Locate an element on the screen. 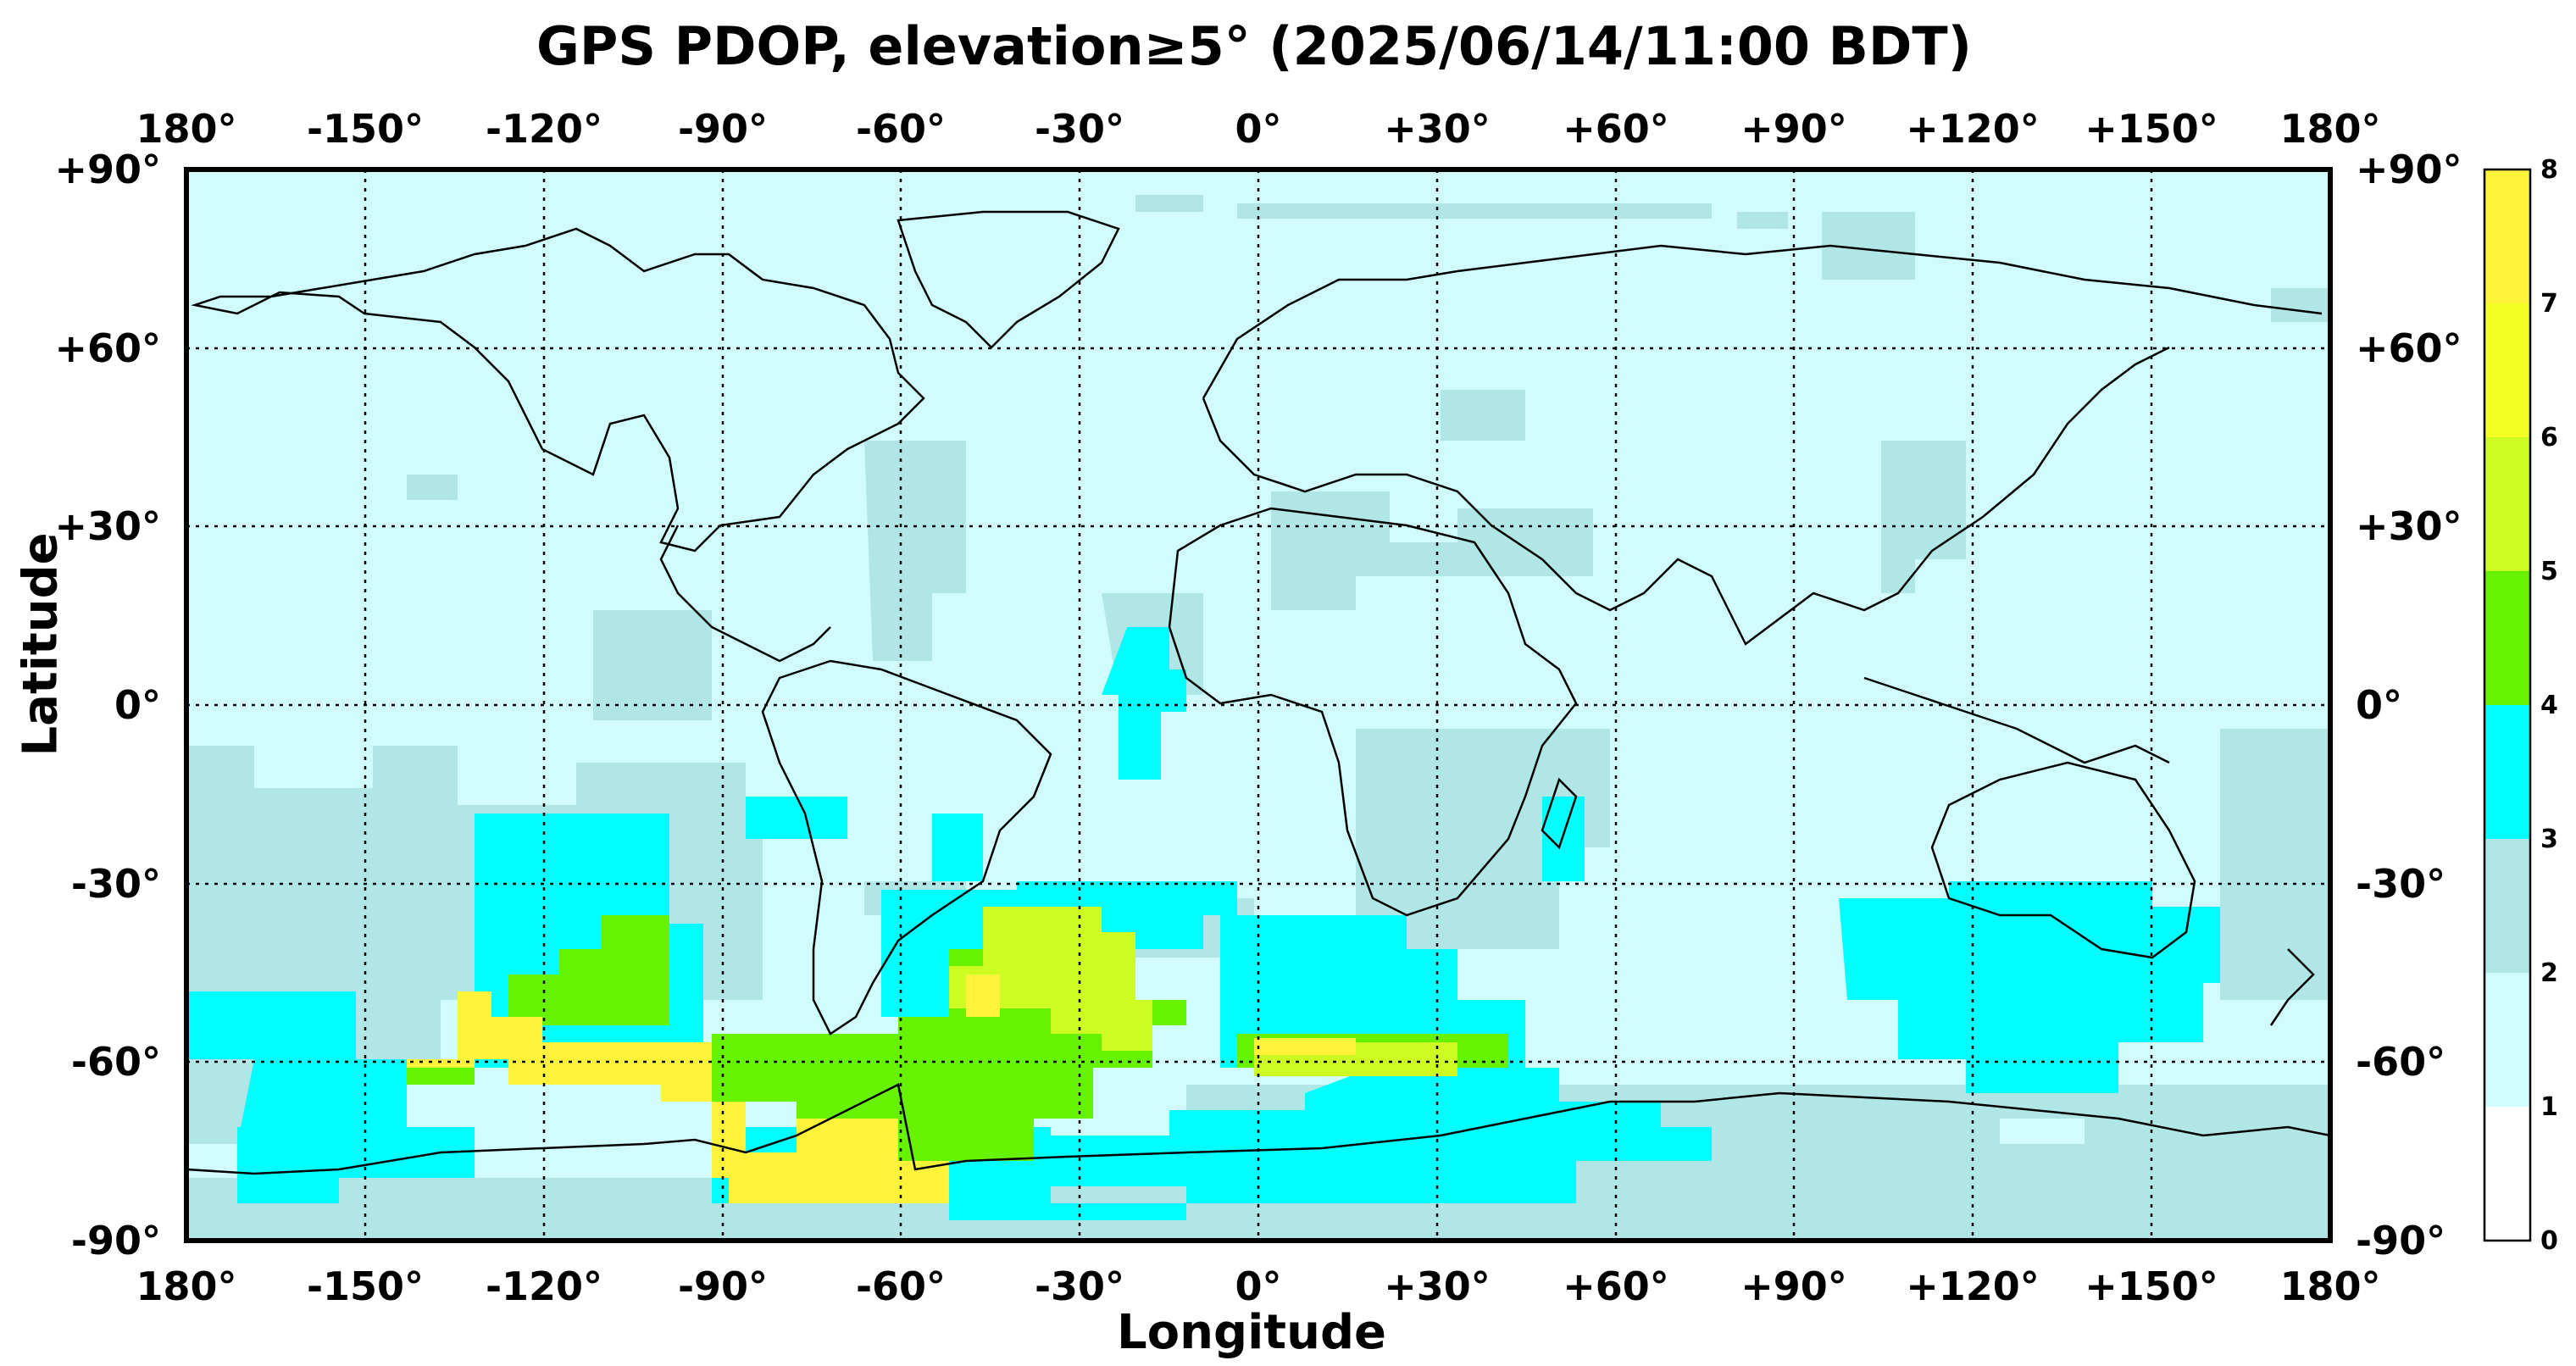  colorbar-tick: 5 is located at coordinates (2549, 571).